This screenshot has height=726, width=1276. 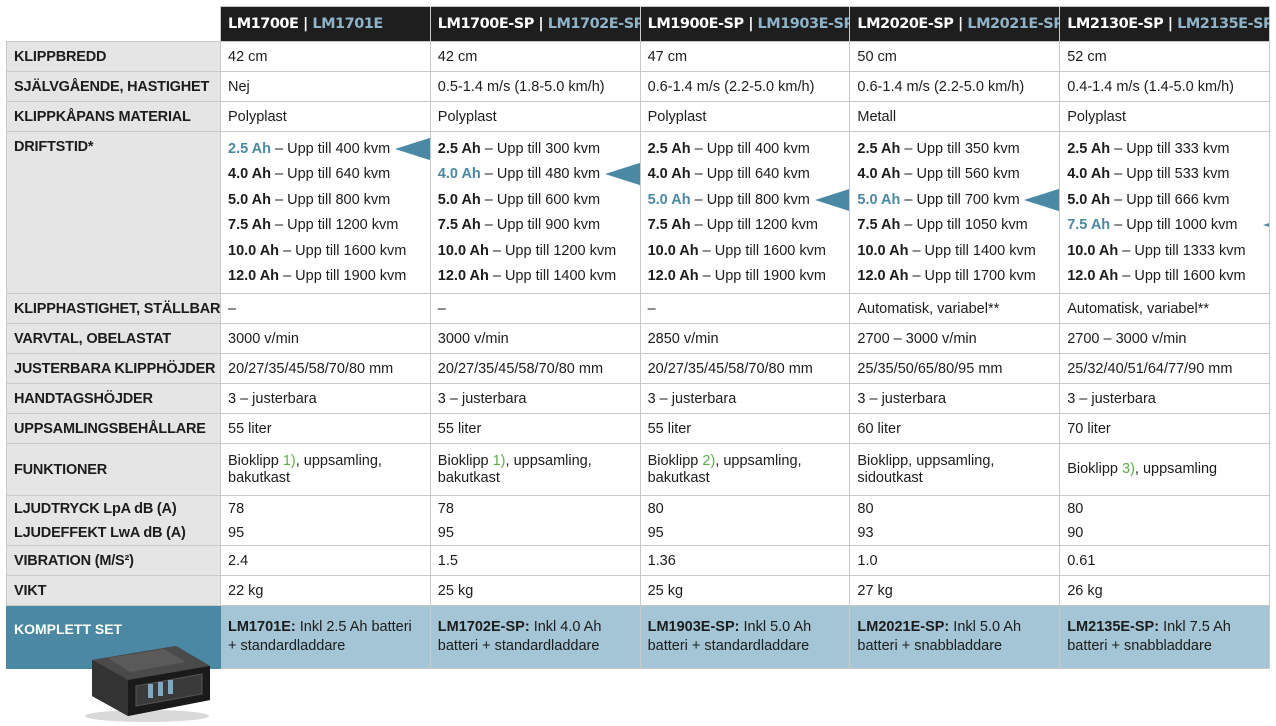 What do you see at coordinates (745, 338) in the screenshot?
I see `spec-value: 2850 v/min` at bounding box center [745, 338].